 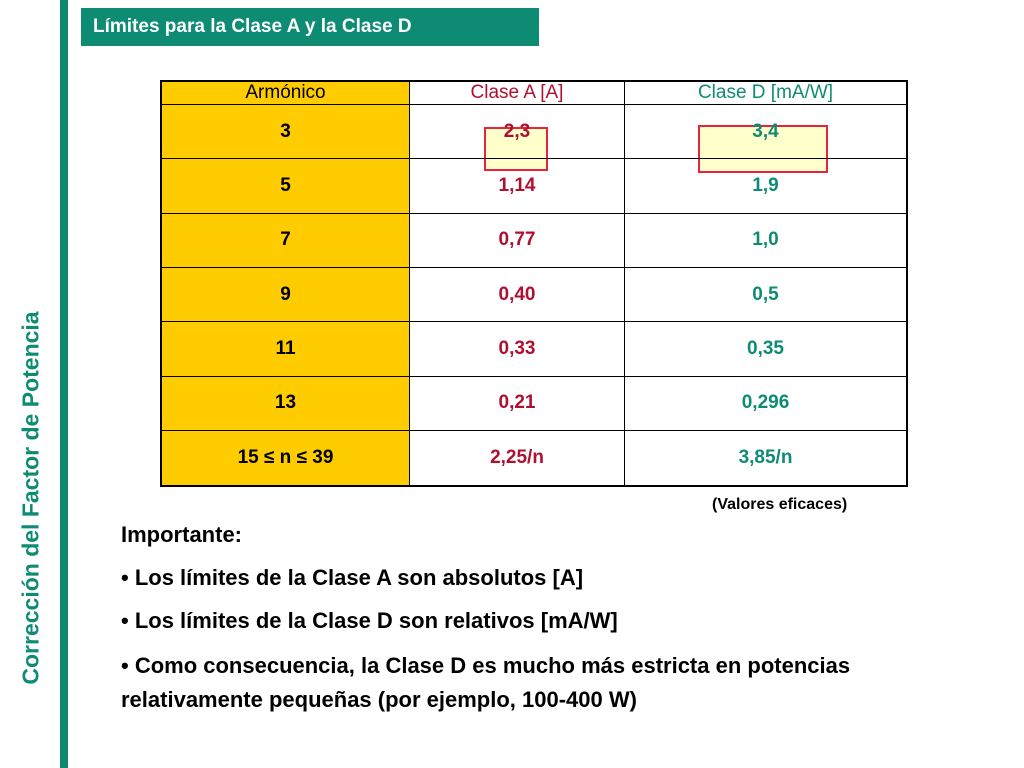 I want to click on class-a-cell: 1,14, so click(x=517, y=186).